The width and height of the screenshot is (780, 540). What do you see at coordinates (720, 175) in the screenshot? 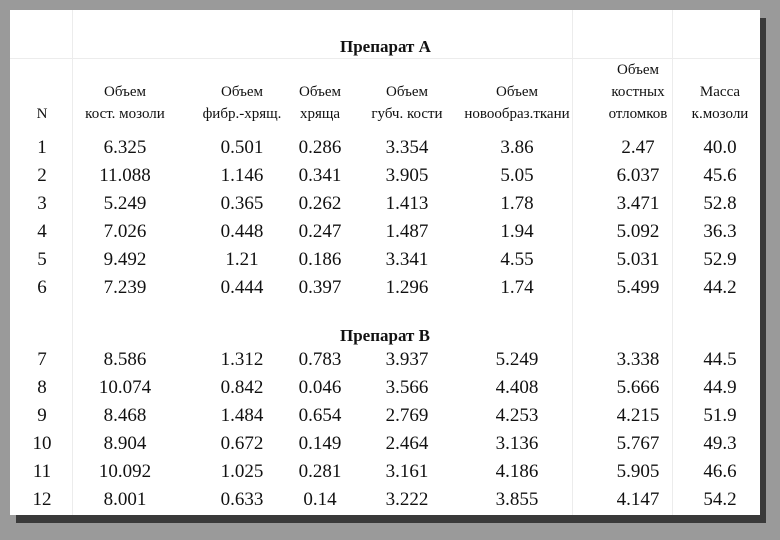
I see `cell-callus-mass: 45.6` at bounding box center [720, 175].